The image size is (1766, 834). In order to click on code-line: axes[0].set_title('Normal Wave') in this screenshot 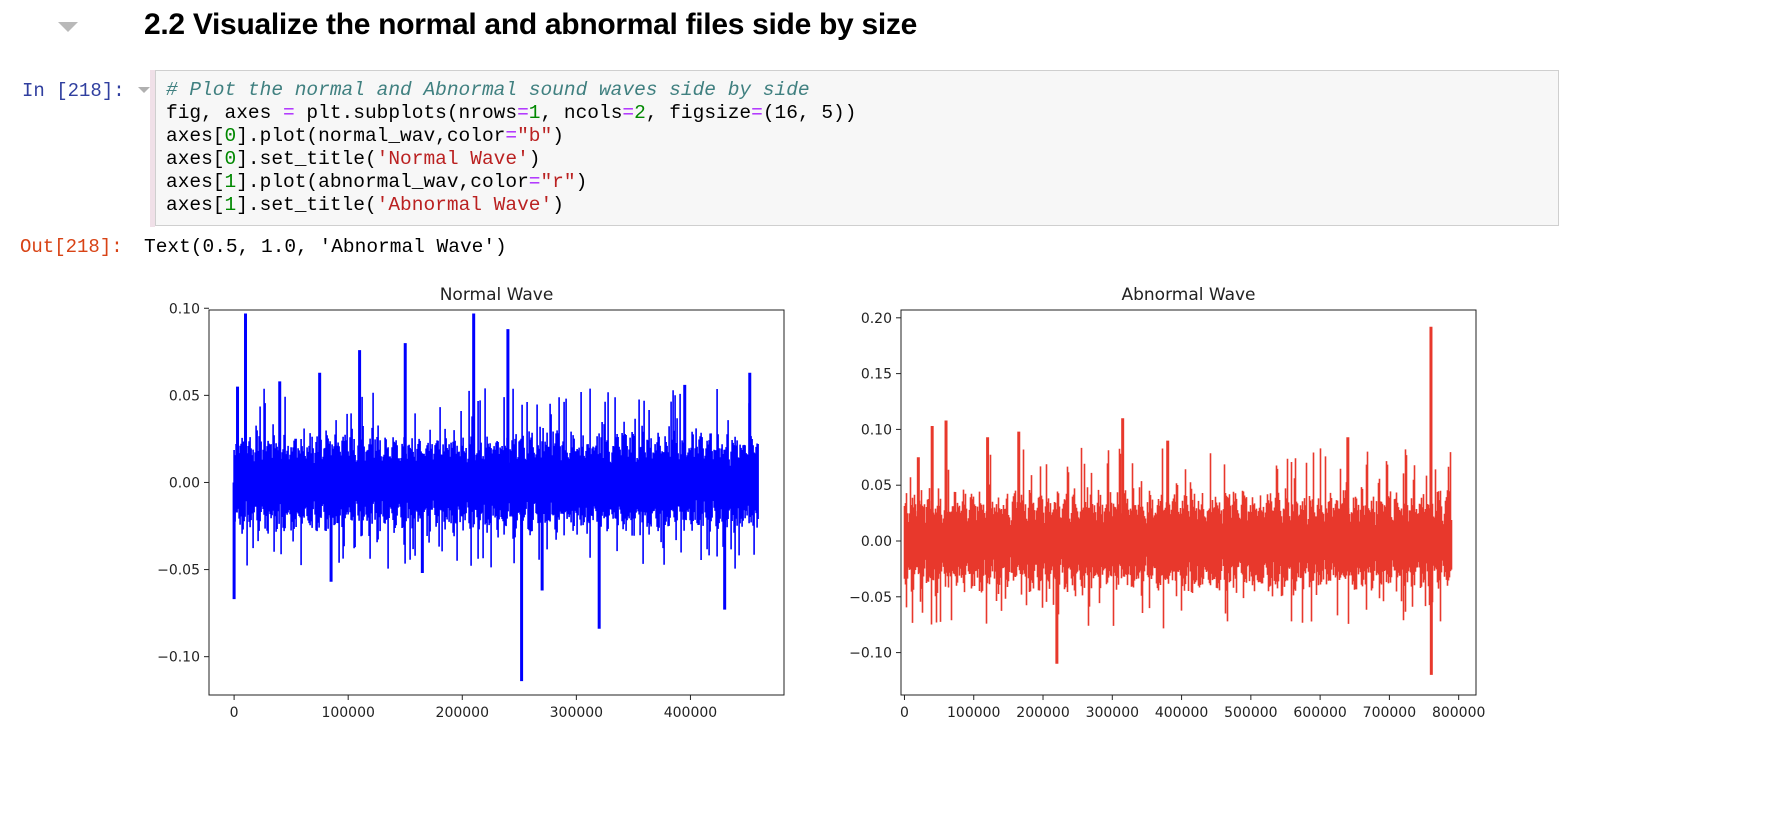, I will do `click(353, 159)`.